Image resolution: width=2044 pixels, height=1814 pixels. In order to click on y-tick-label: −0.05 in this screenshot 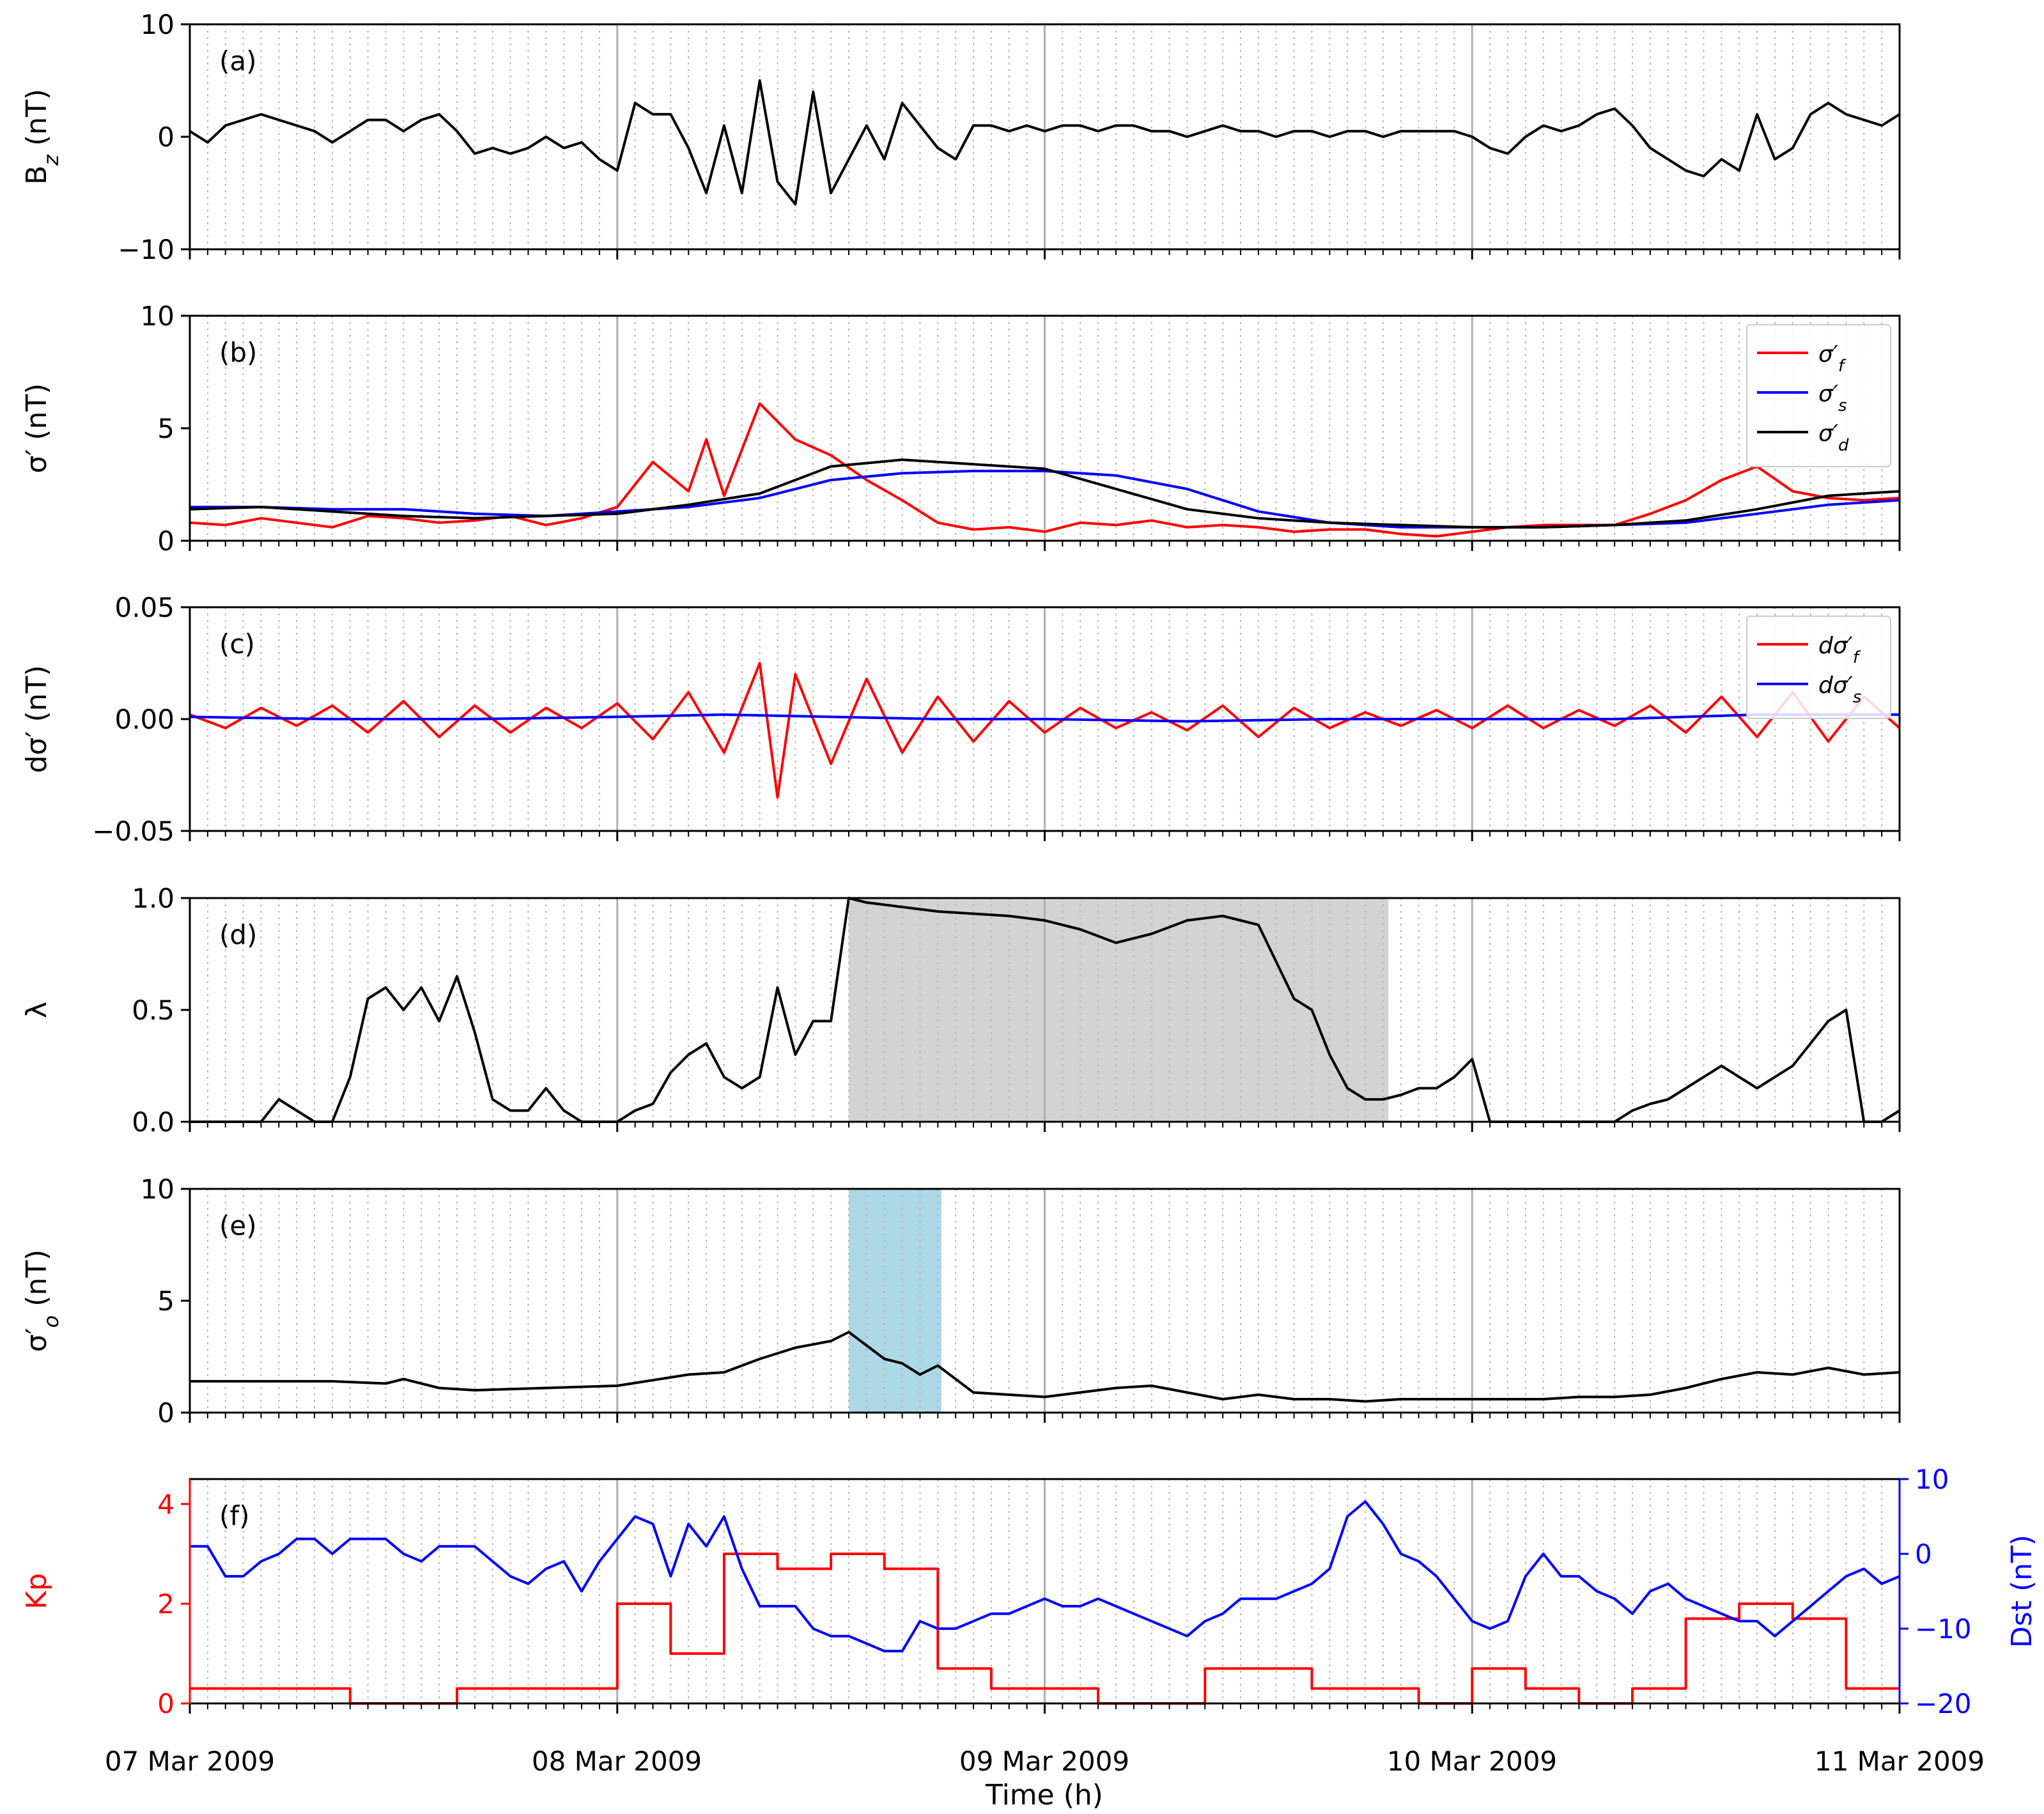, I will do `click(133, 831)`.